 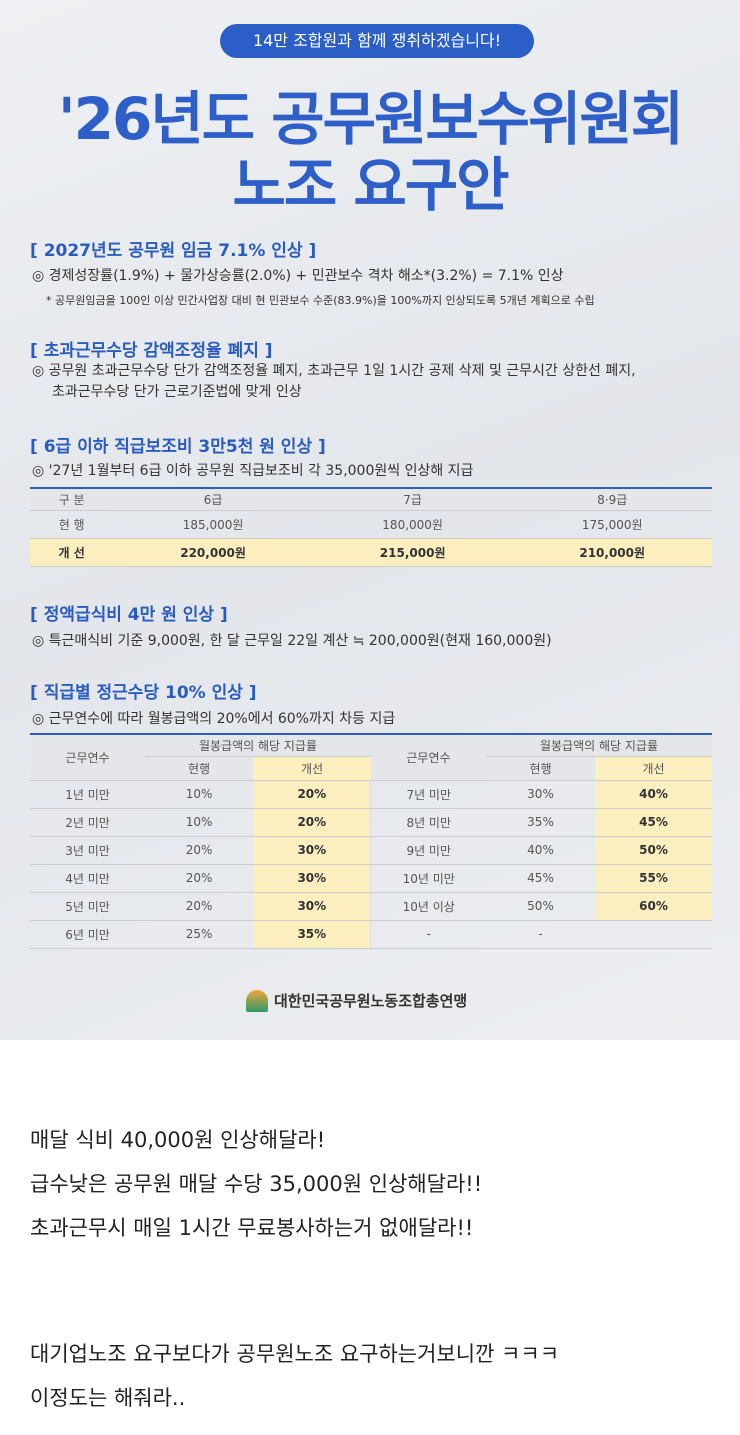 I want to click on table-cell: 3년 미만, so click(x=87, y=850).